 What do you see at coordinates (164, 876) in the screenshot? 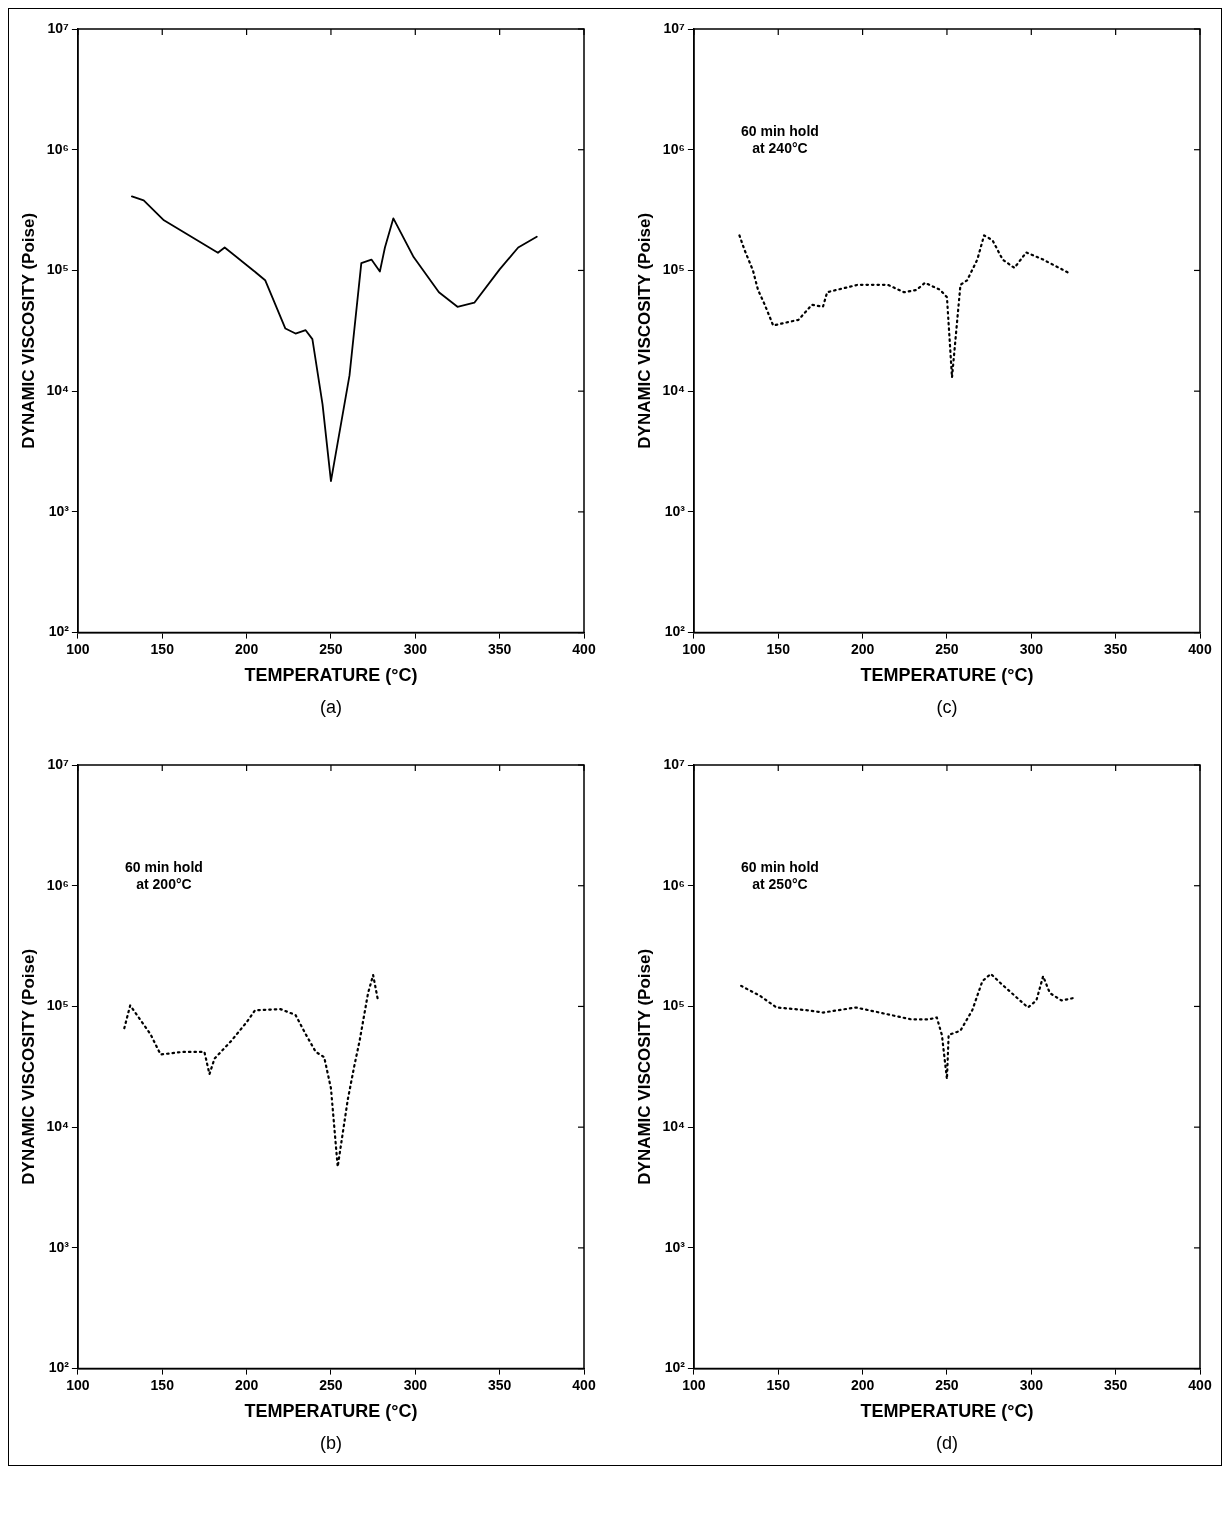
I see `annotation: 60 min hold at 200°C` at bounding box center [164, 876].